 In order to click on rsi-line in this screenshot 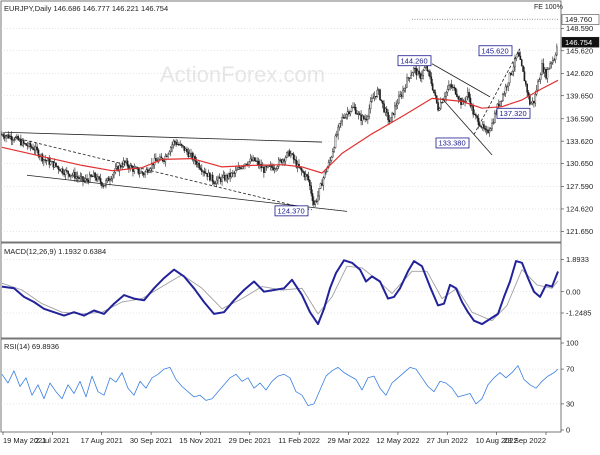, I will do `click(280, 386)`.